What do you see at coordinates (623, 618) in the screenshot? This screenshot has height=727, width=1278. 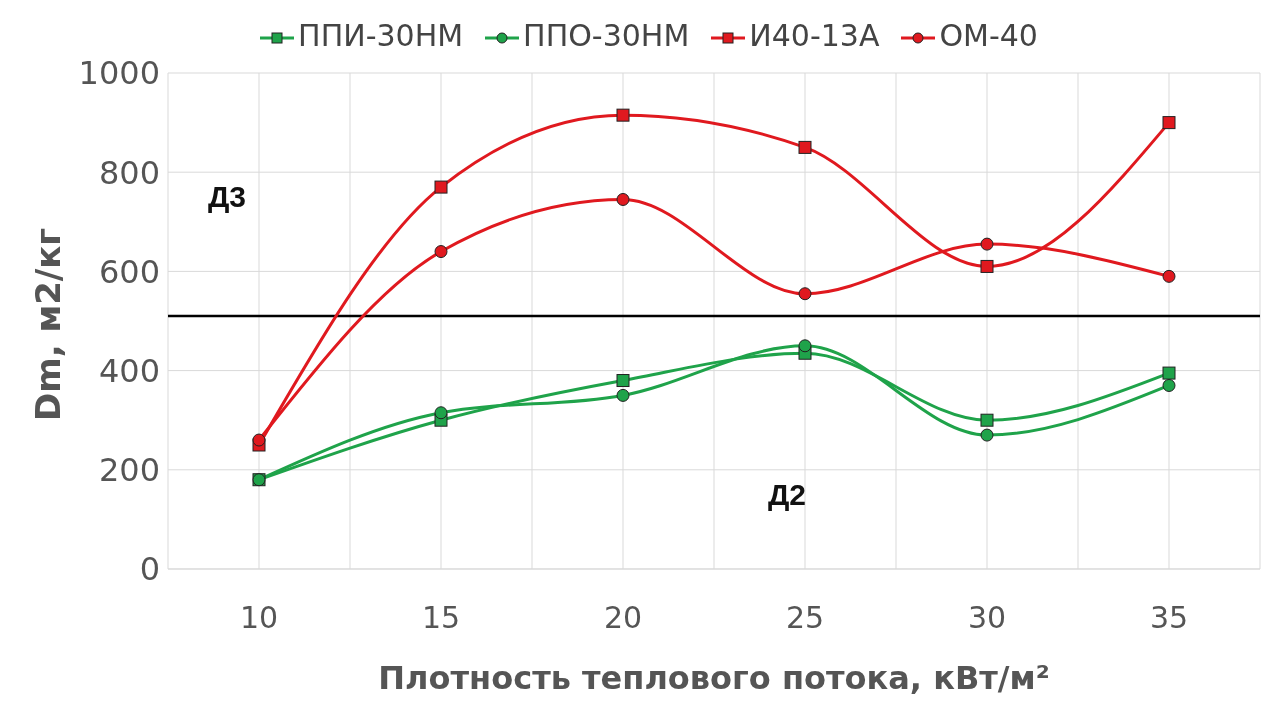 I see `x-tick-label: 20` at bounding box center [623, 618].